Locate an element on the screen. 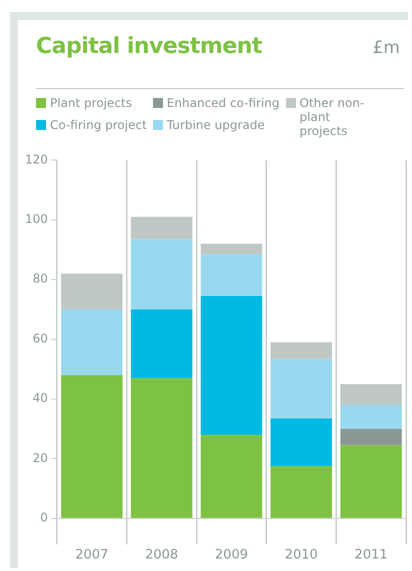 The height and width of the screenshot is (571, 412). x-tick-label: 2010 is located at coordinates (301, 555).